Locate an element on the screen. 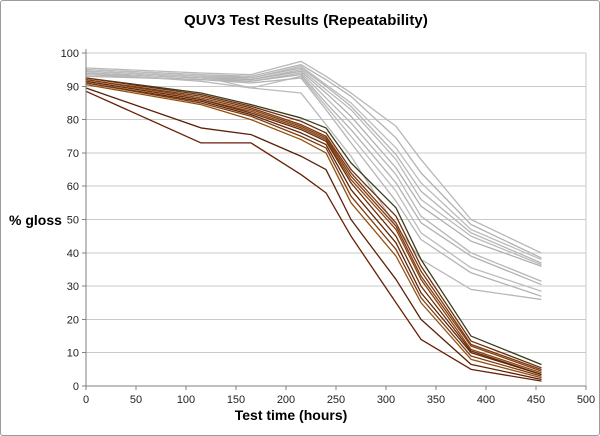 The width and height of the screenshot is (600, 436). x-tick-label: 250 is located at coordinates (336, 400).